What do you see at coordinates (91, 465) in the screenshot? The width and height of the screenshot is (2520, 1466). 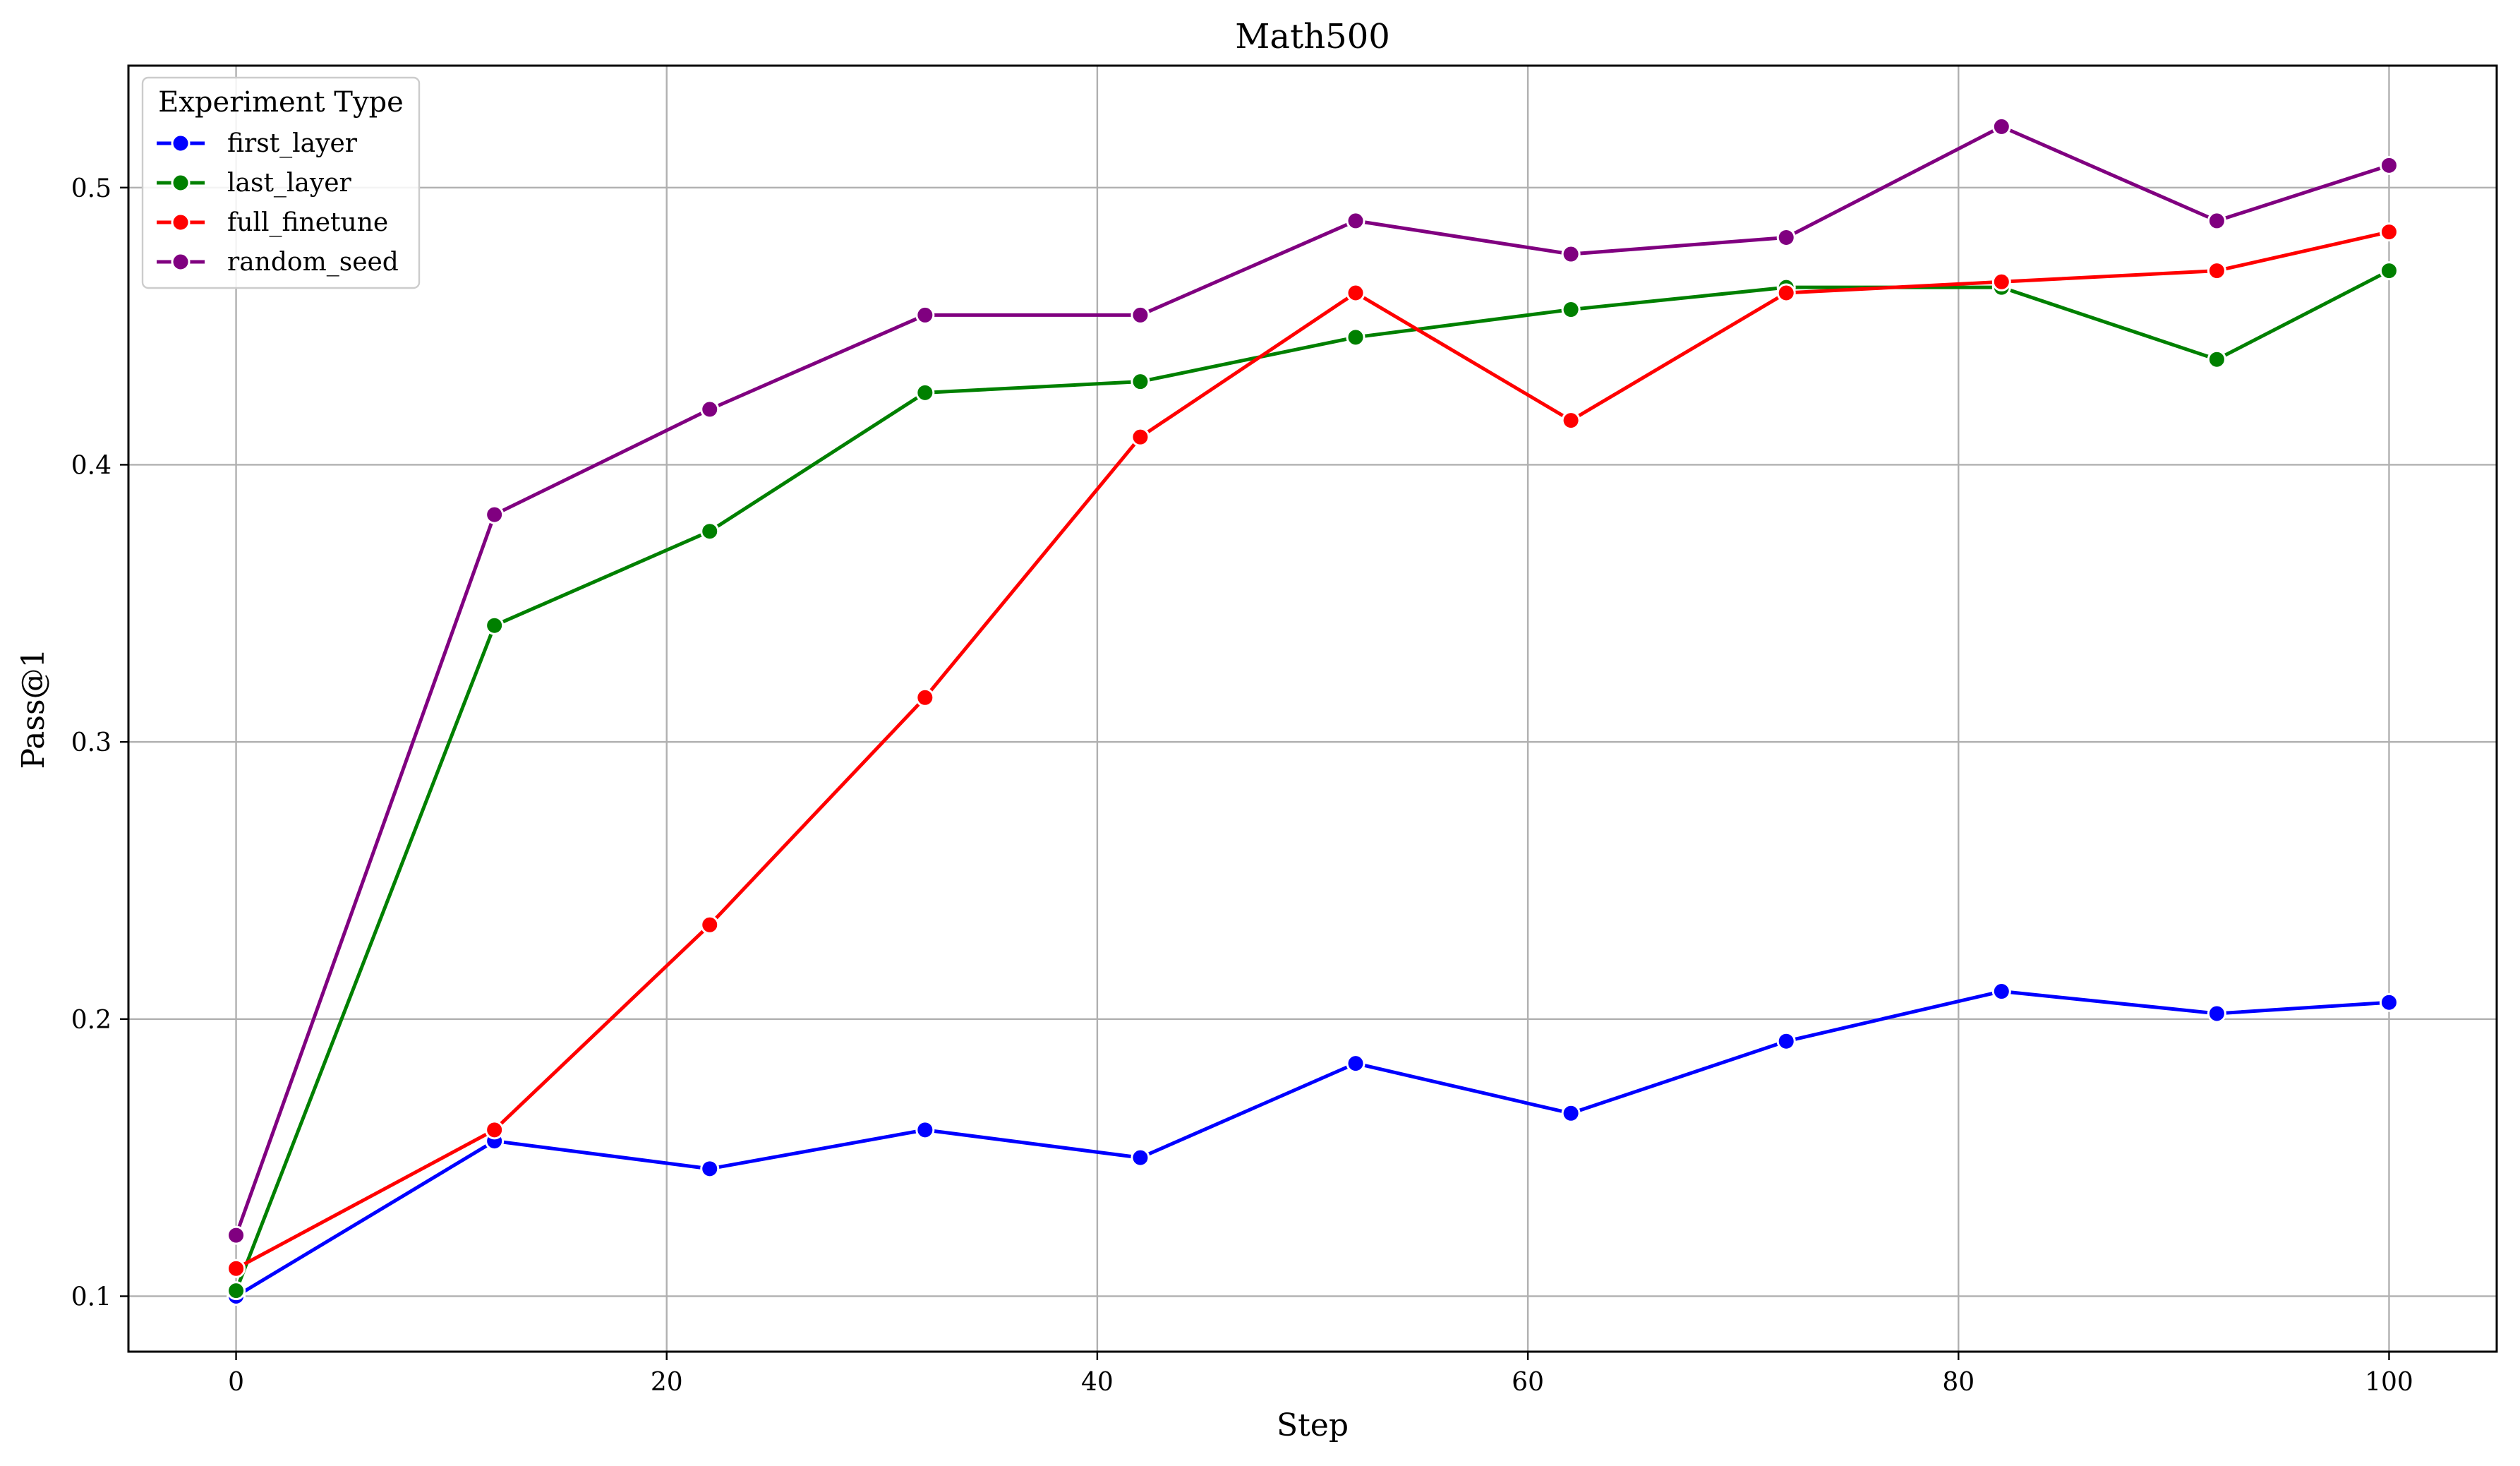 I see `y-tick-label: 0.4` at bounding box center [91, 465].